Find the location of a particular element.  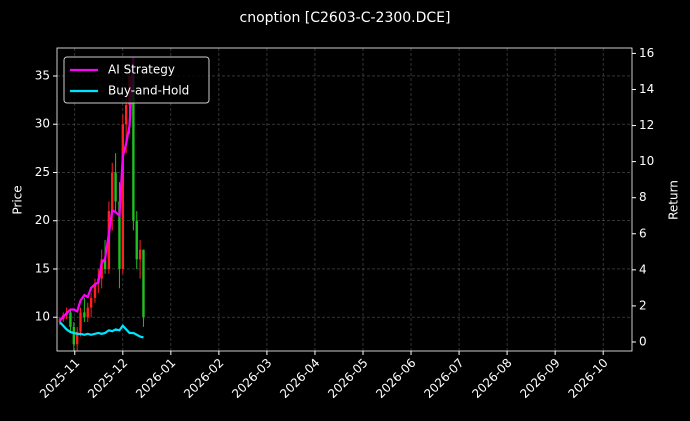

y2-tick-label: 14 is located at coordinates (646, 89).